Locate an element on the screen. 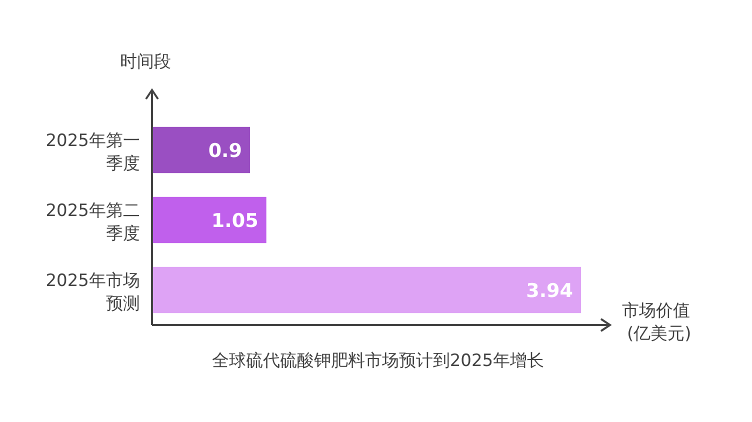 This screenshot has height=422, width=752. data-label: 1.05 is located at coordinates (234, 221).